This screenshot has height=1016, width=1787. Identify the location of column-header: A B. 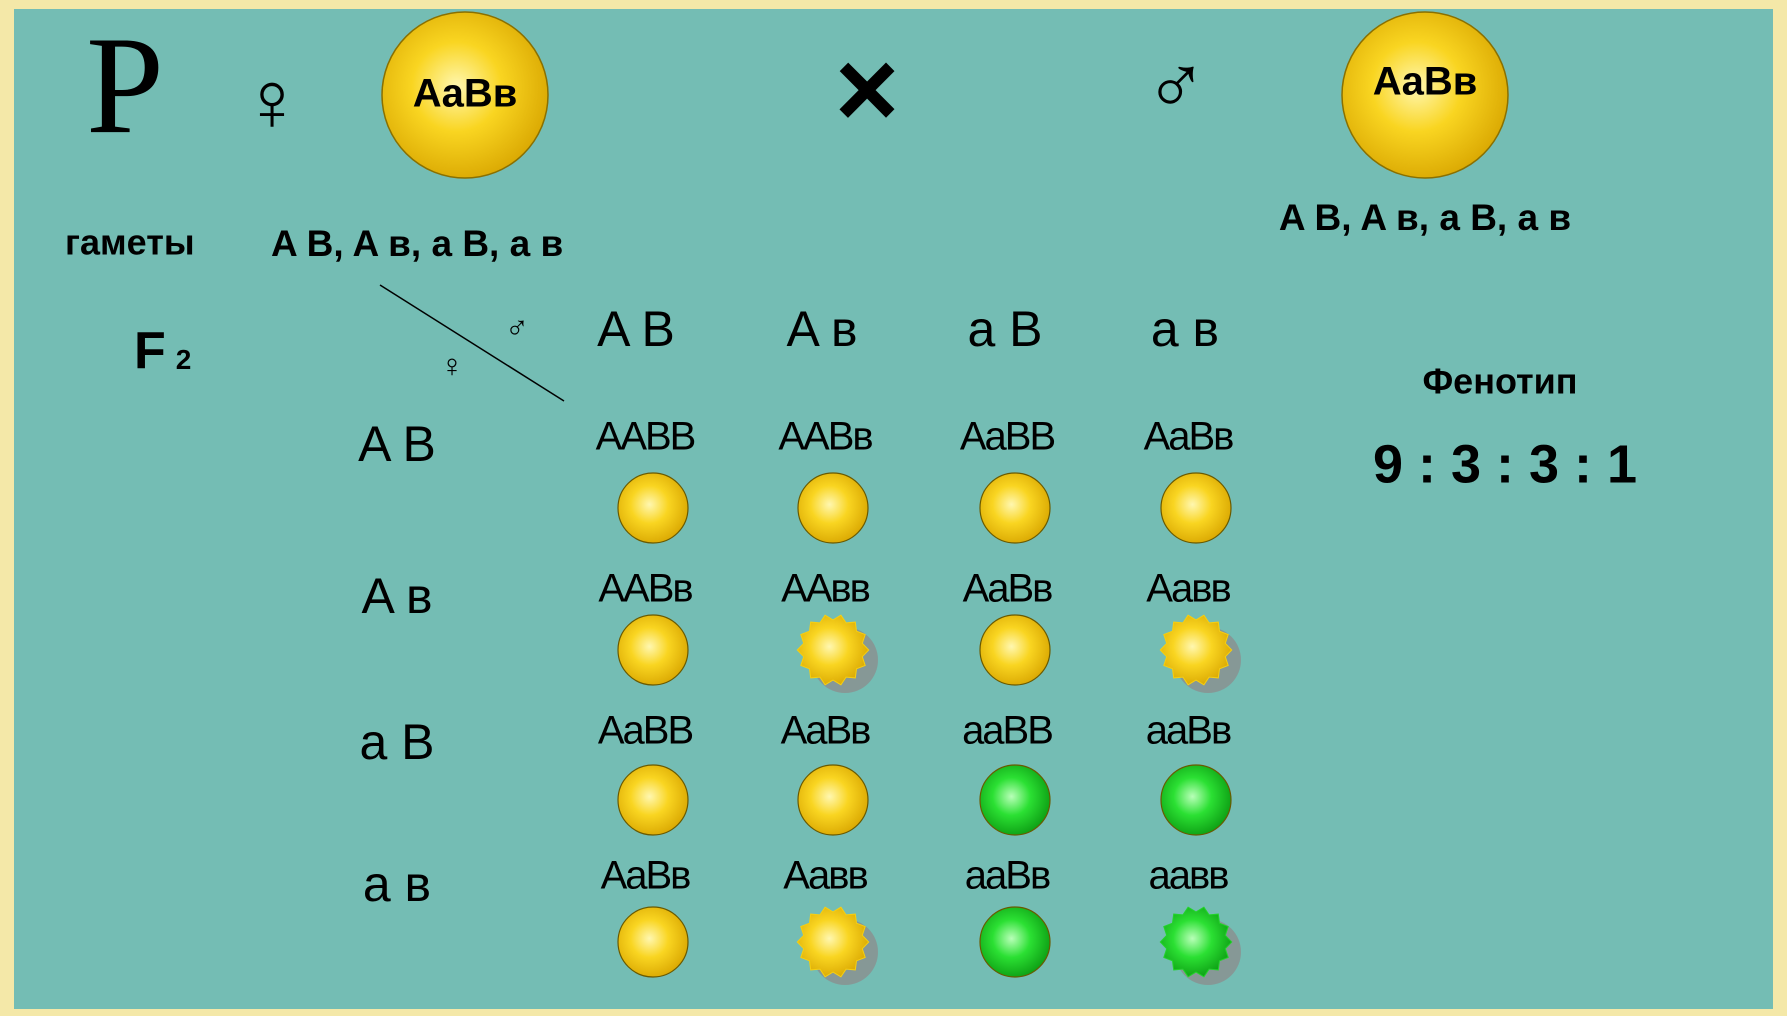
(636, 329).